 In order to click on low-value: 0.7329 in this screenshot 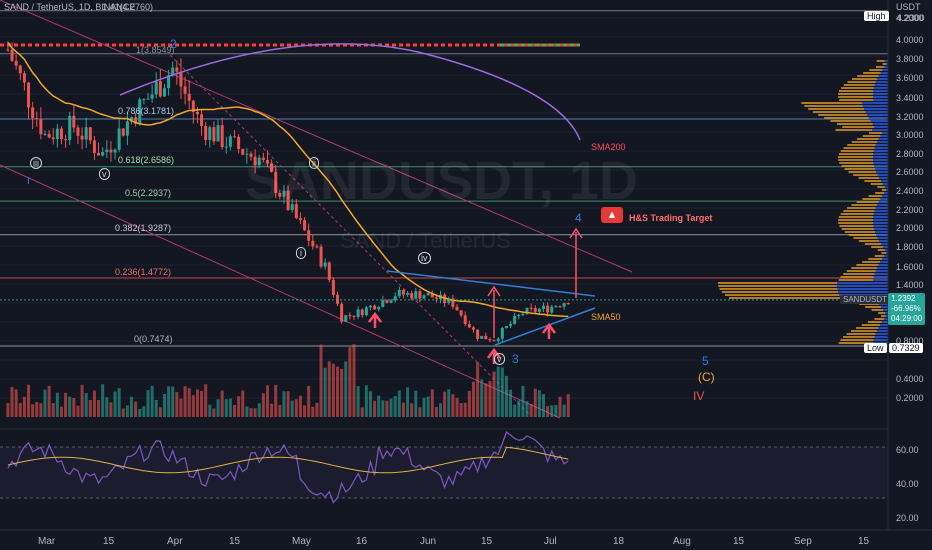, I will do `click(906, 348)`.